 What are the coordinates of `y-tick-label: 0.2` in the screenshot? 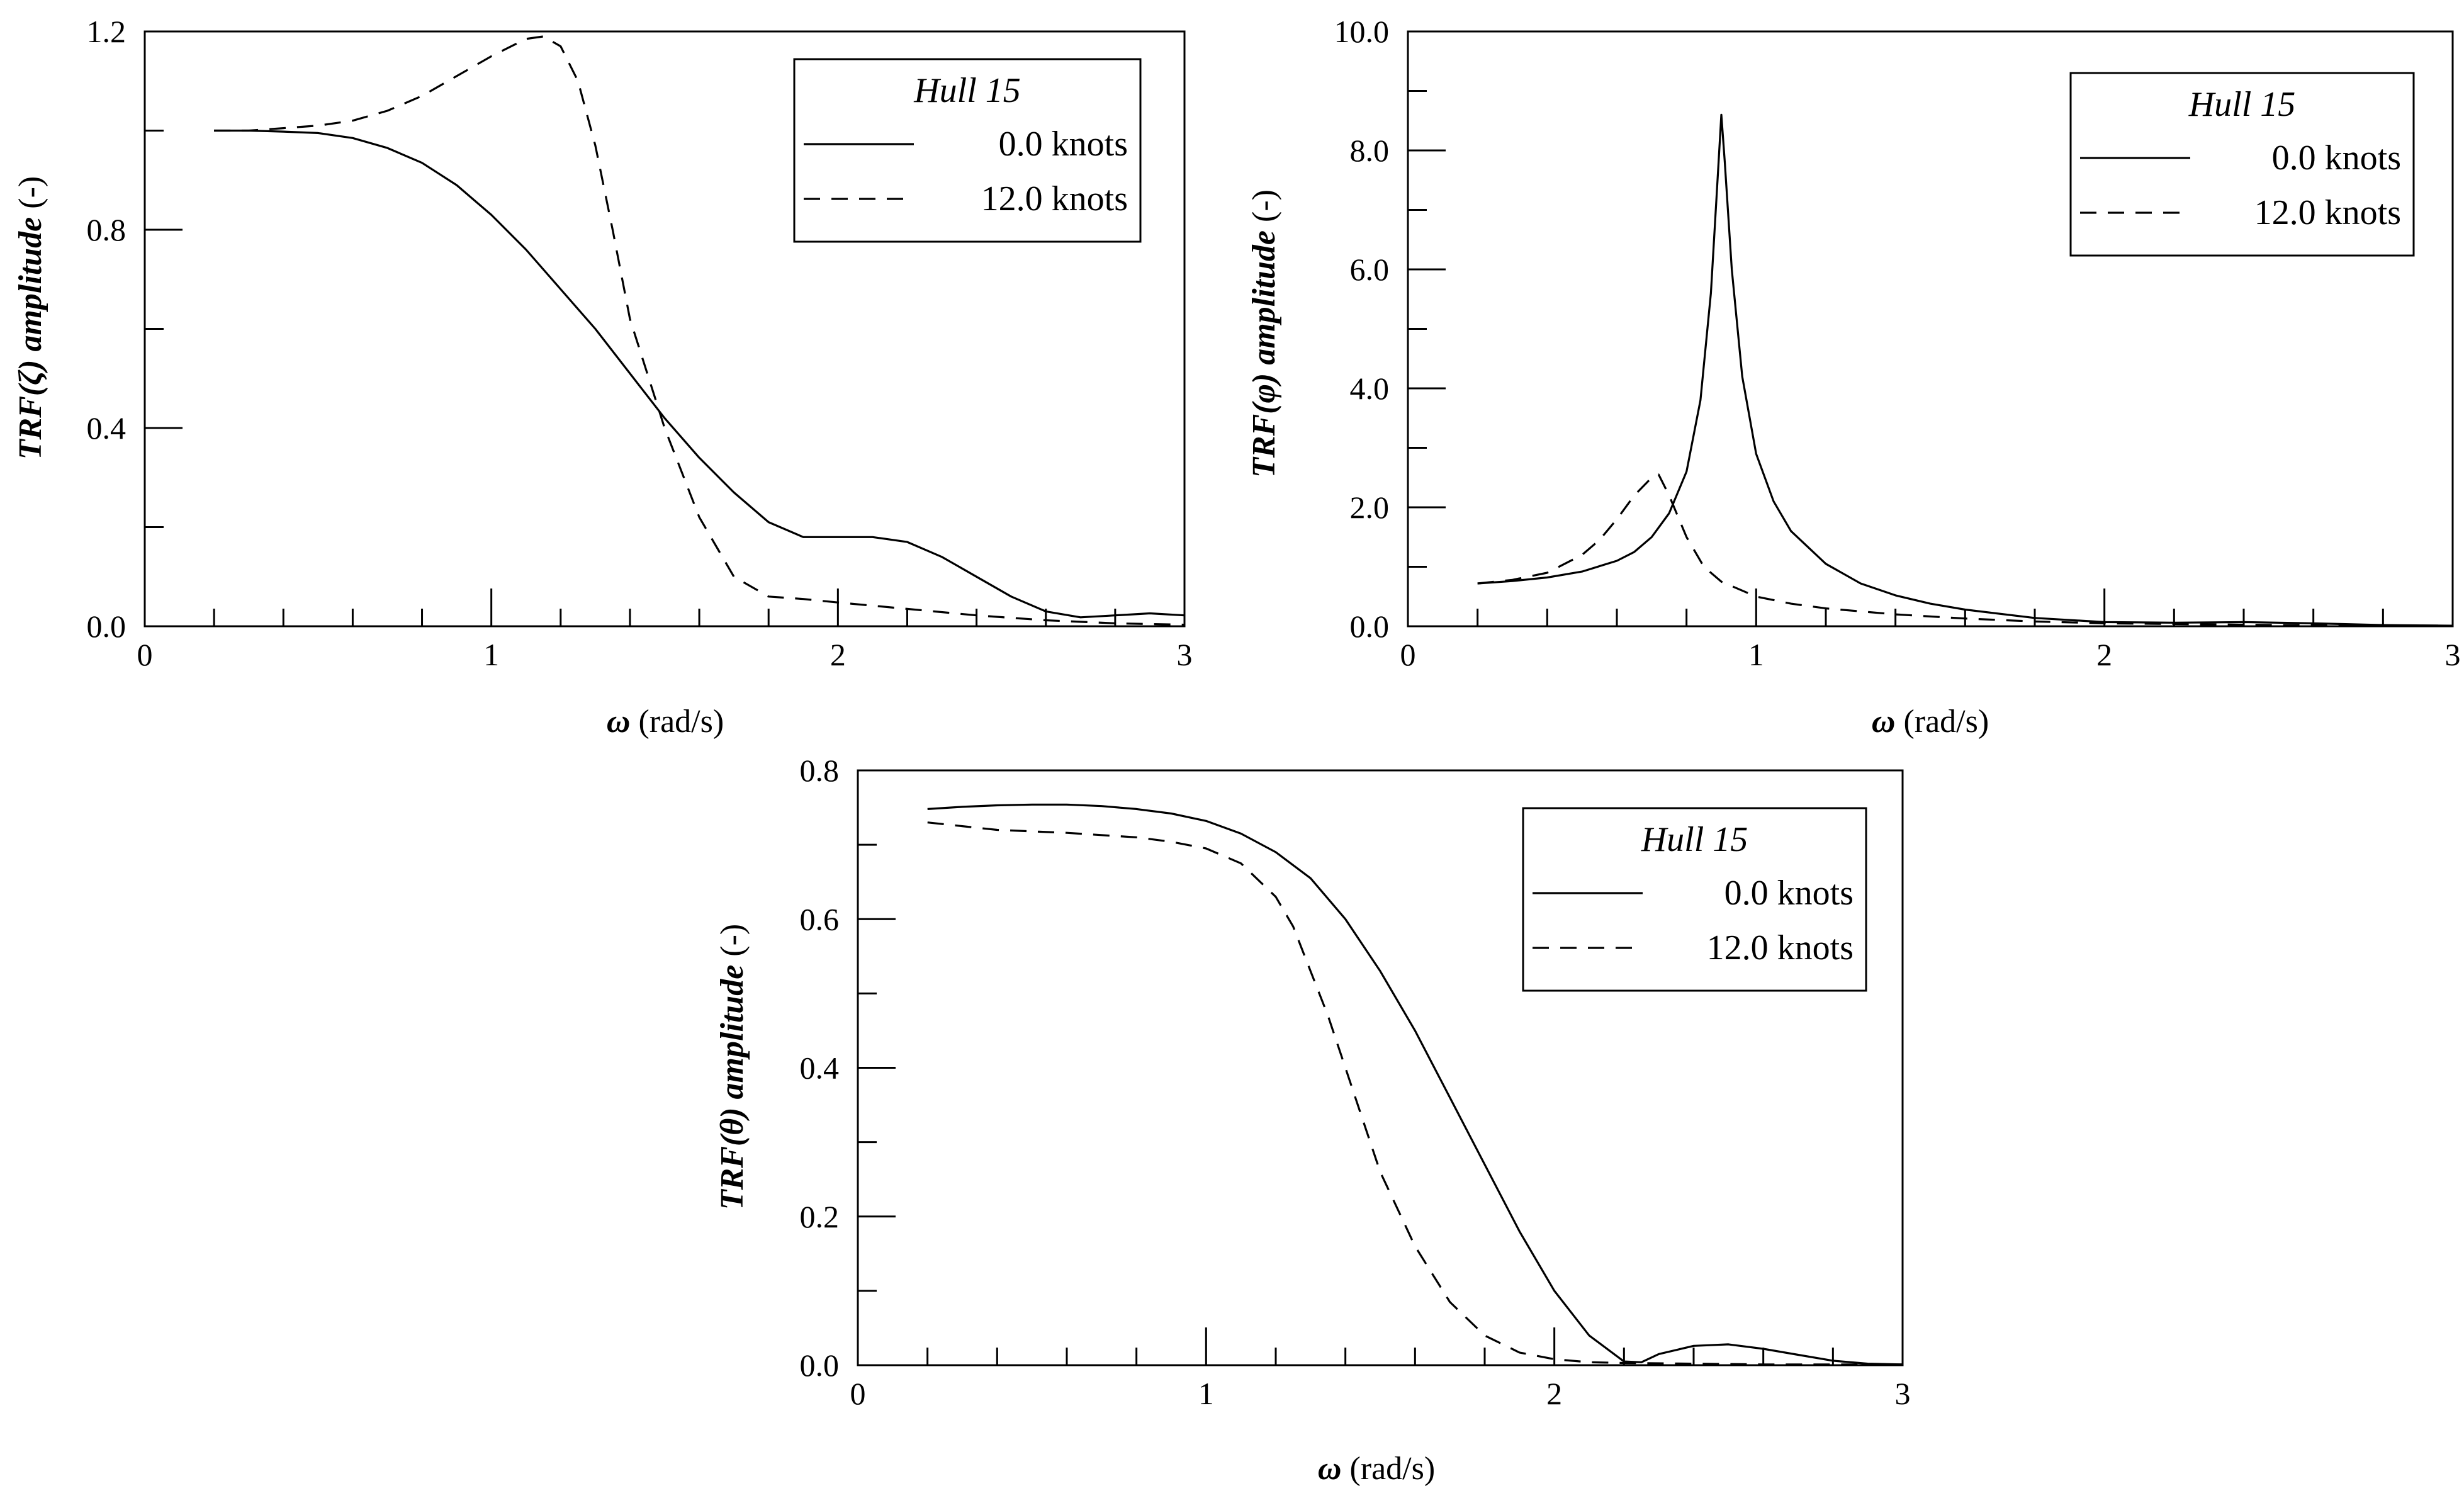 It's located at (820, 1216).